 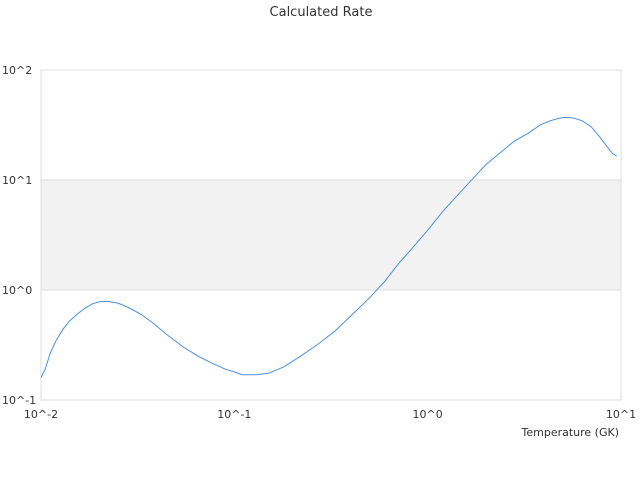 I want to click on x-tick-label: 10^1, so click(x=621, y=414).